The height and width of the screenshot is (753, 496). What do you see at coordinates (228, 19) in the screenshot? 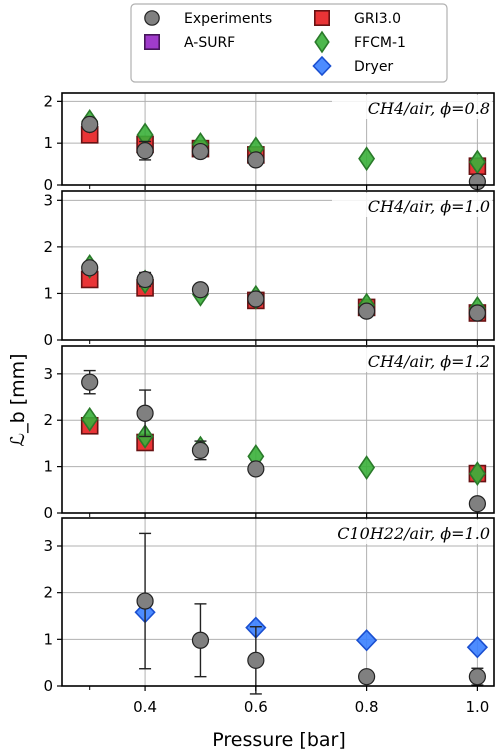
I see `legend-label: Experiments` at bounding box center [228, 19].